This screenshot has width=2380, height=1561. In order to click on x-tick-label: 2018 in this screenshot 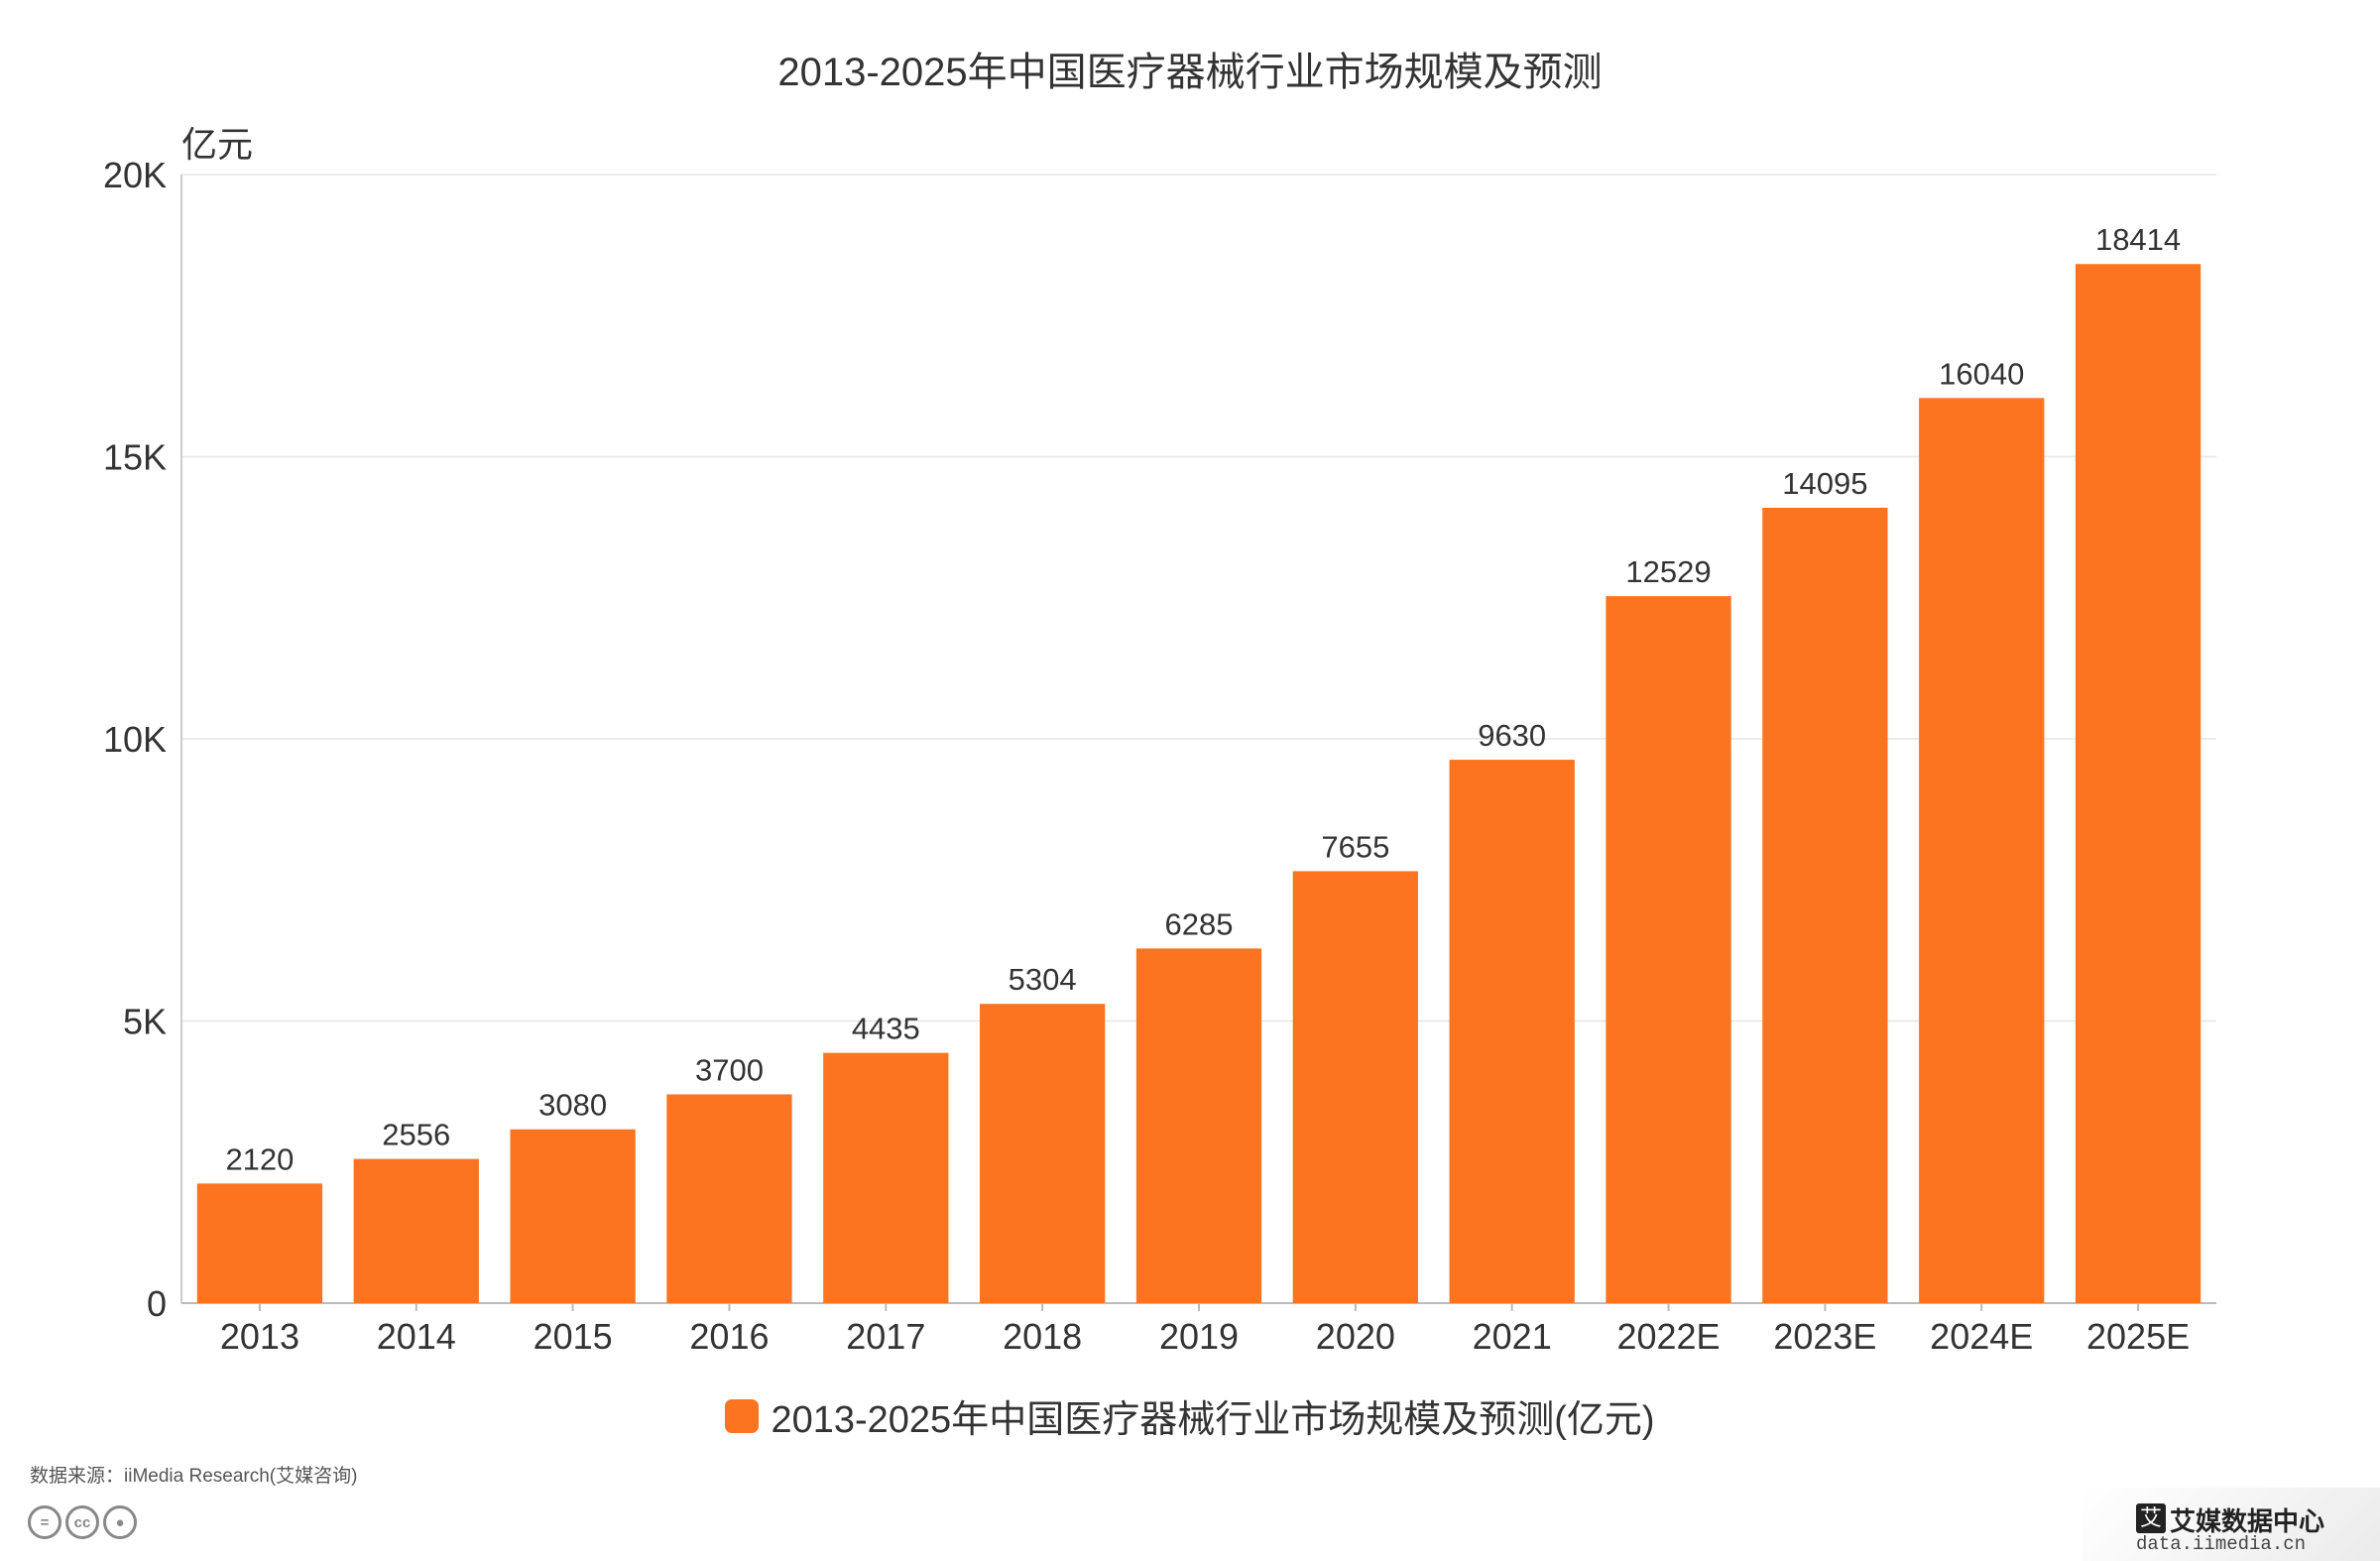, I will do `click(1042, 1336)`.